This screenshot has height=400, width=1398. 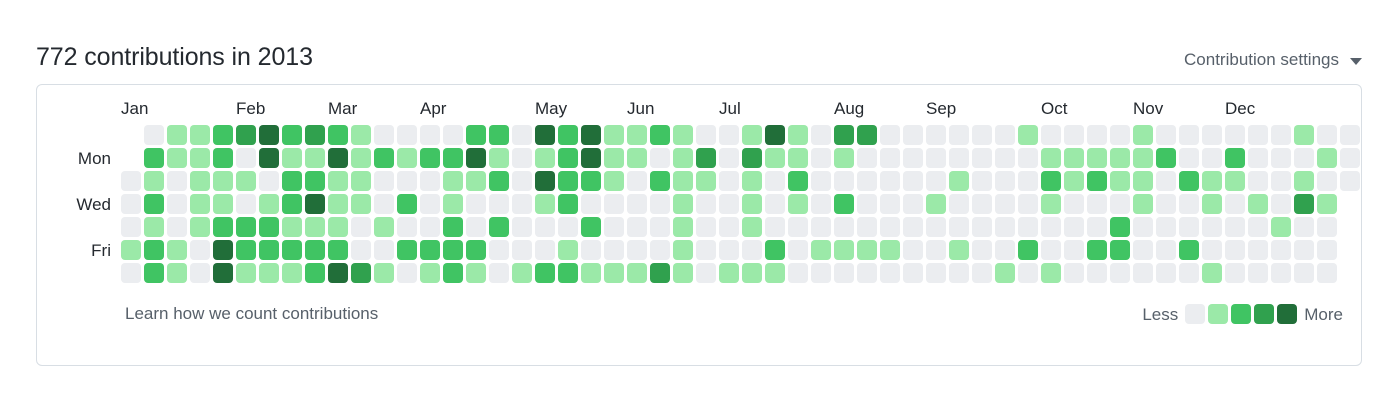 What do you see at coordinates (252, 313) in the screenshot?
I see `learn-how-we-count-link: Learn how we count contributions` at bounding box center [252, 313].